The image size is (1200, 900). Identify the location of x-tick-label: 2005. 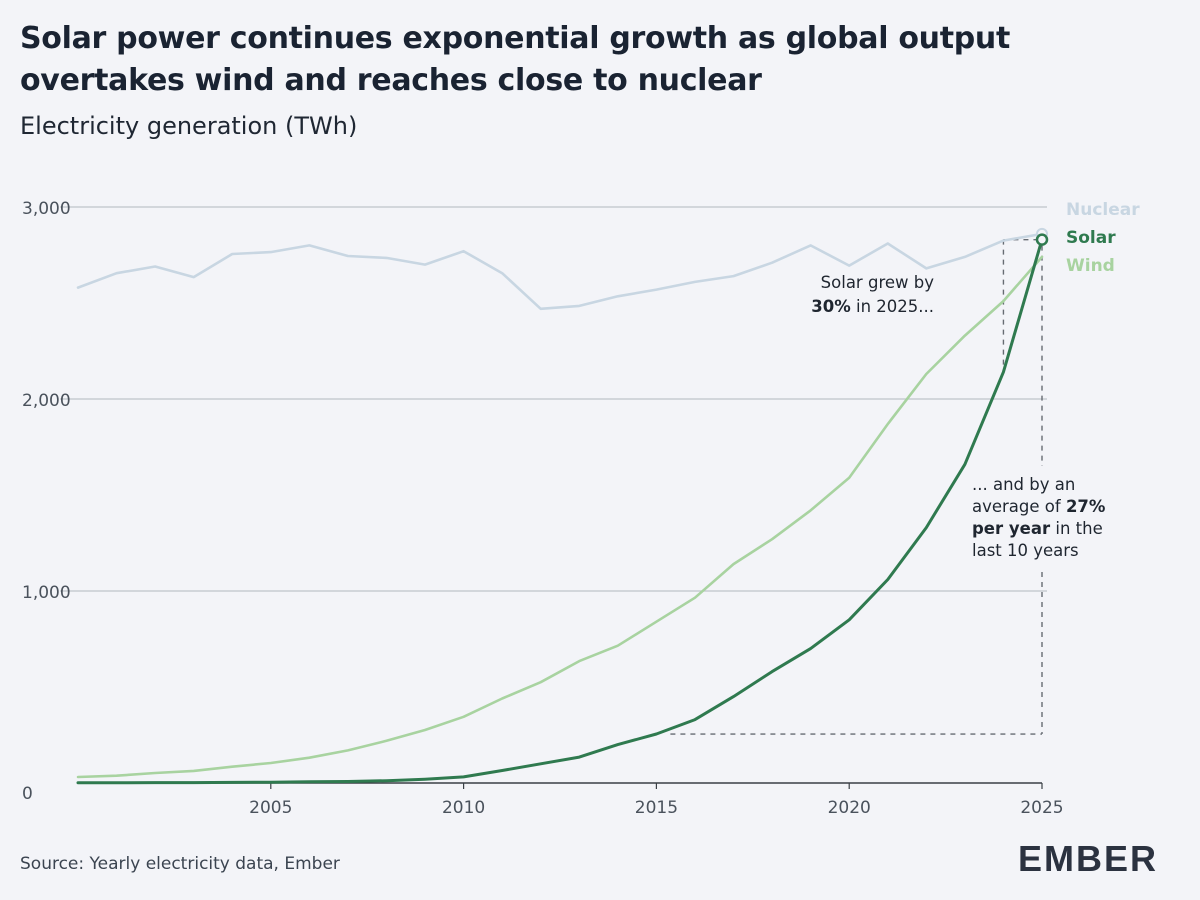
(270, 808).